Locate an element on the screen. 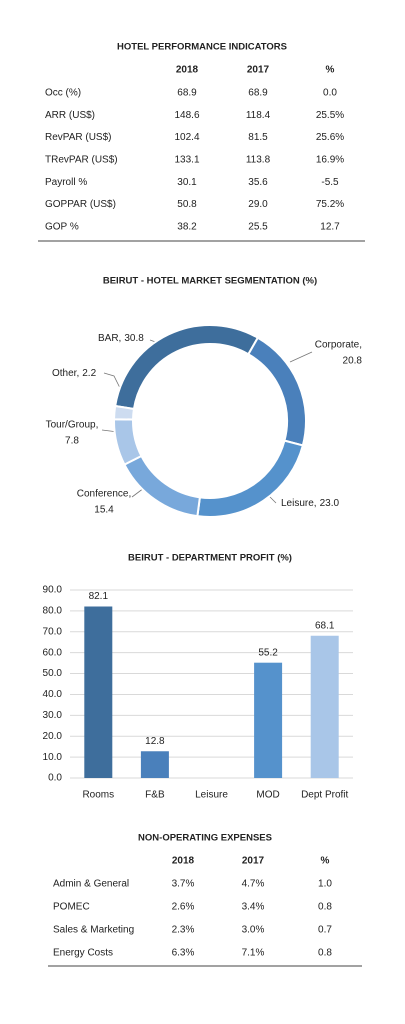  y-tick-label: 30.0 is located at coordinates (53, 715).